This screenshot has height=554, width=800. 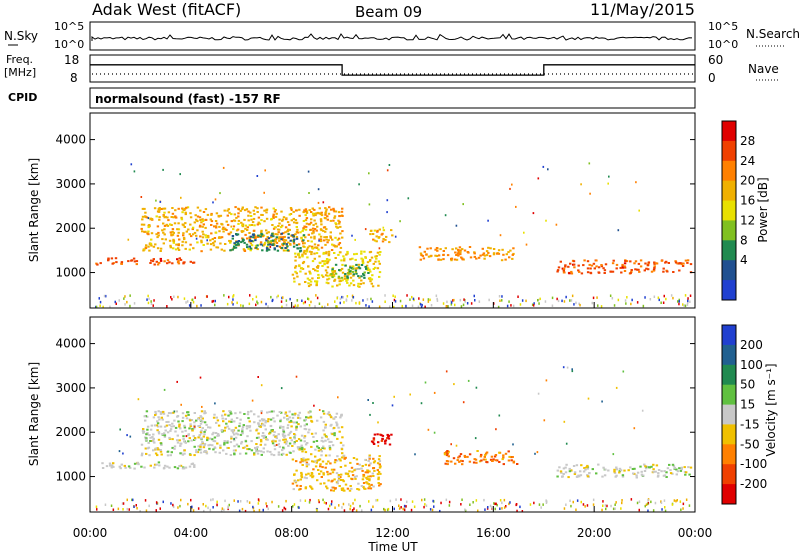 What do you see at coordinates (750, 424) in the screenshot?
I see `colorbar-tick-label: -15` at bounding box center [750, 424].